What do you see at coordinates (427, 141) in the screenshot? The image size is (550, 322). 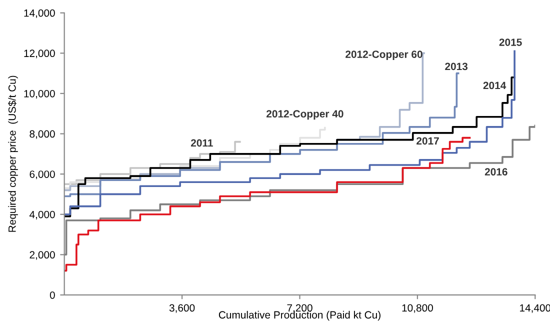 I see `series-label: 2017` at bounding box center [427, 141].